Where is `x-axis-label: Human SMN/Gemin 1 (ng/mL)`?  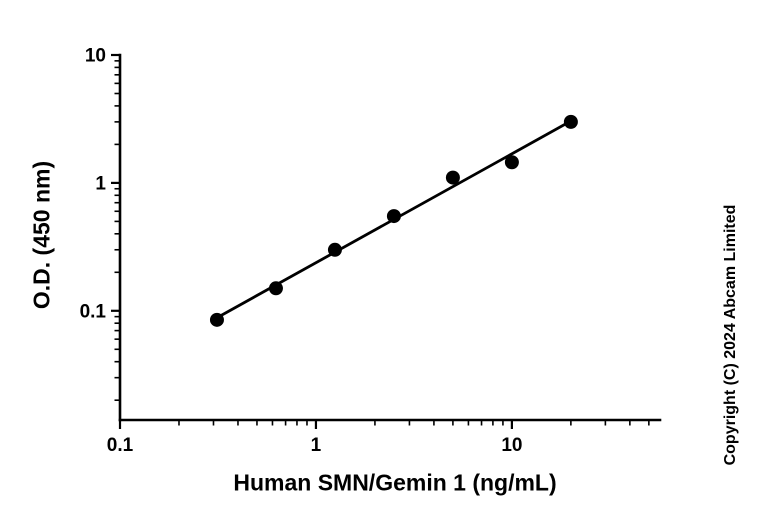
x-axis-label: Human SMN/Gemin 1 (ng/mL) is located at coordinates (395, 482).